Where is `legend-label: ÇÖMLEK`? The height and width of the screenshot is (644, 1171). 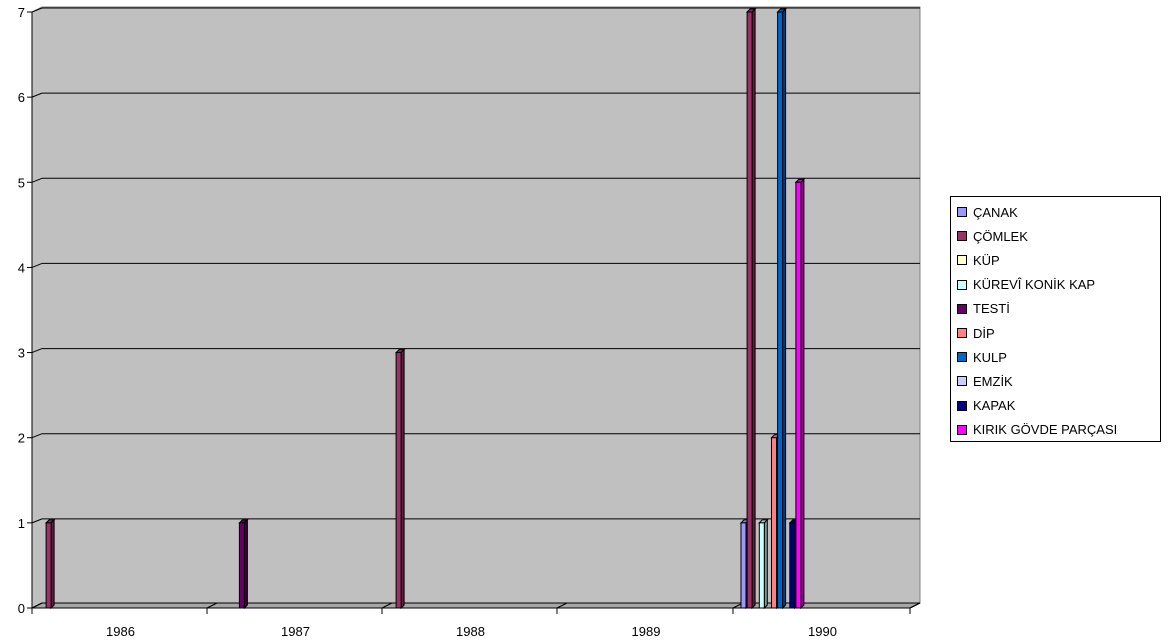 legend-label: ÇÖMLEK is located at coordinates (1000, 236).